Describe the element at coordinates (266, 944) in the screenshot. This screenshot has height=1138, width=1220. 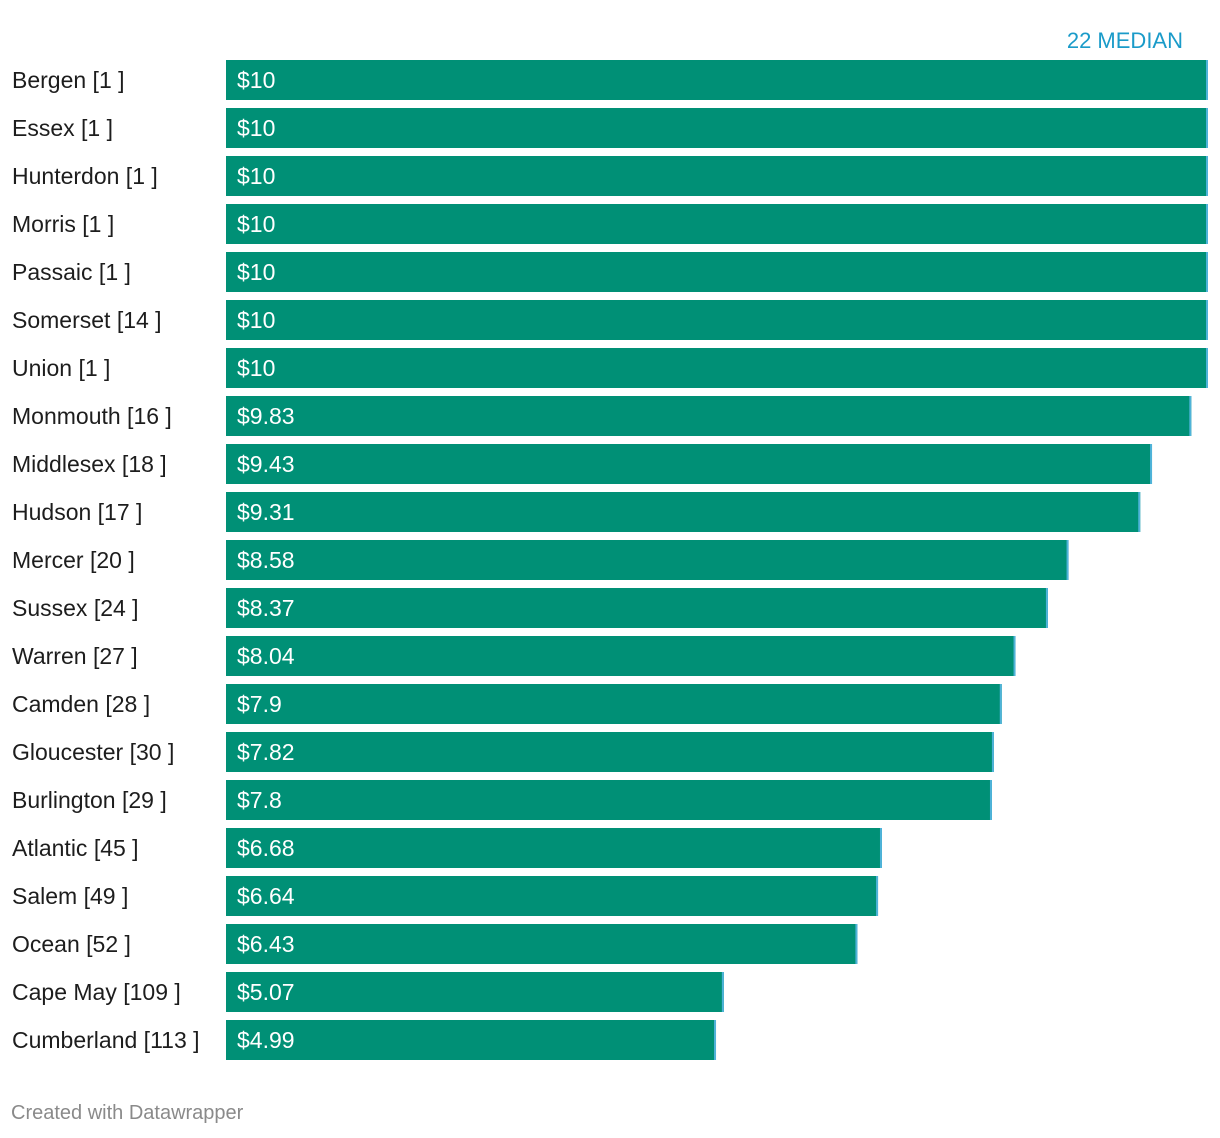
I see `value-label: $6.43` at that location.